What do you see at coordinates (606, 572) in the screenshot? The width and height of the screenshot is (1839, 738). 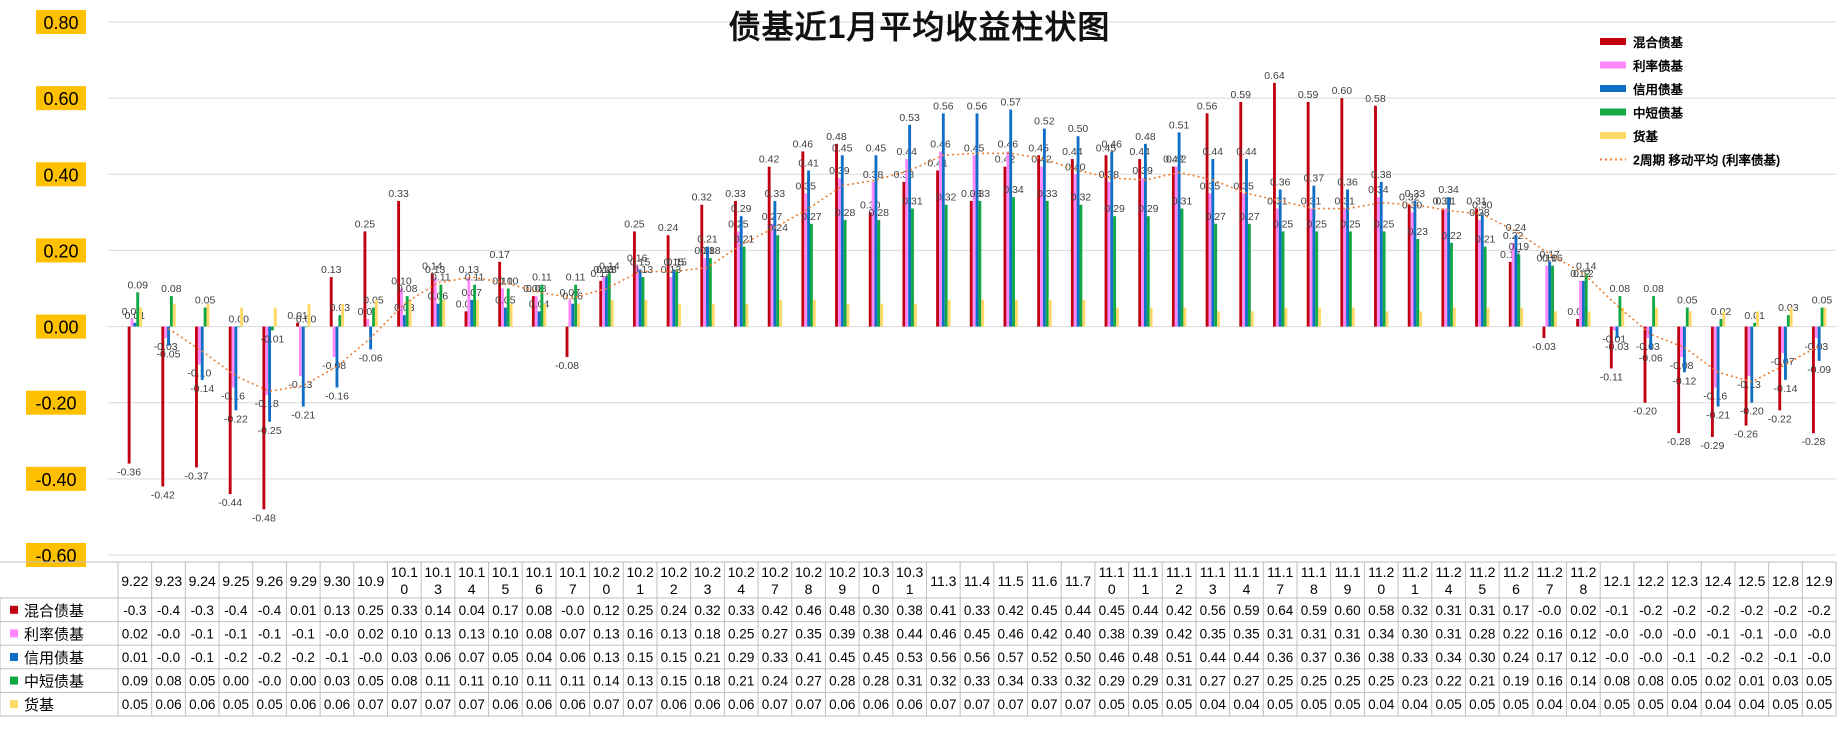 I see `table-header: 10.2` at bounding box center [606, 572].